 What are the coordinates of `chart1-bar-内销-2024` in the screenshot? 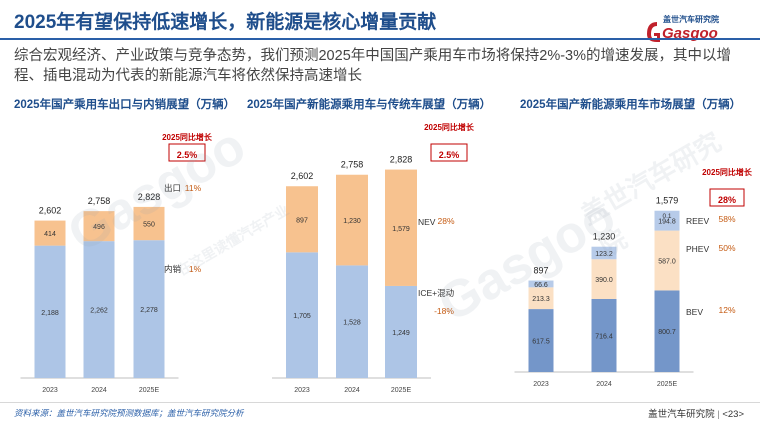 It's located at (99, 309).